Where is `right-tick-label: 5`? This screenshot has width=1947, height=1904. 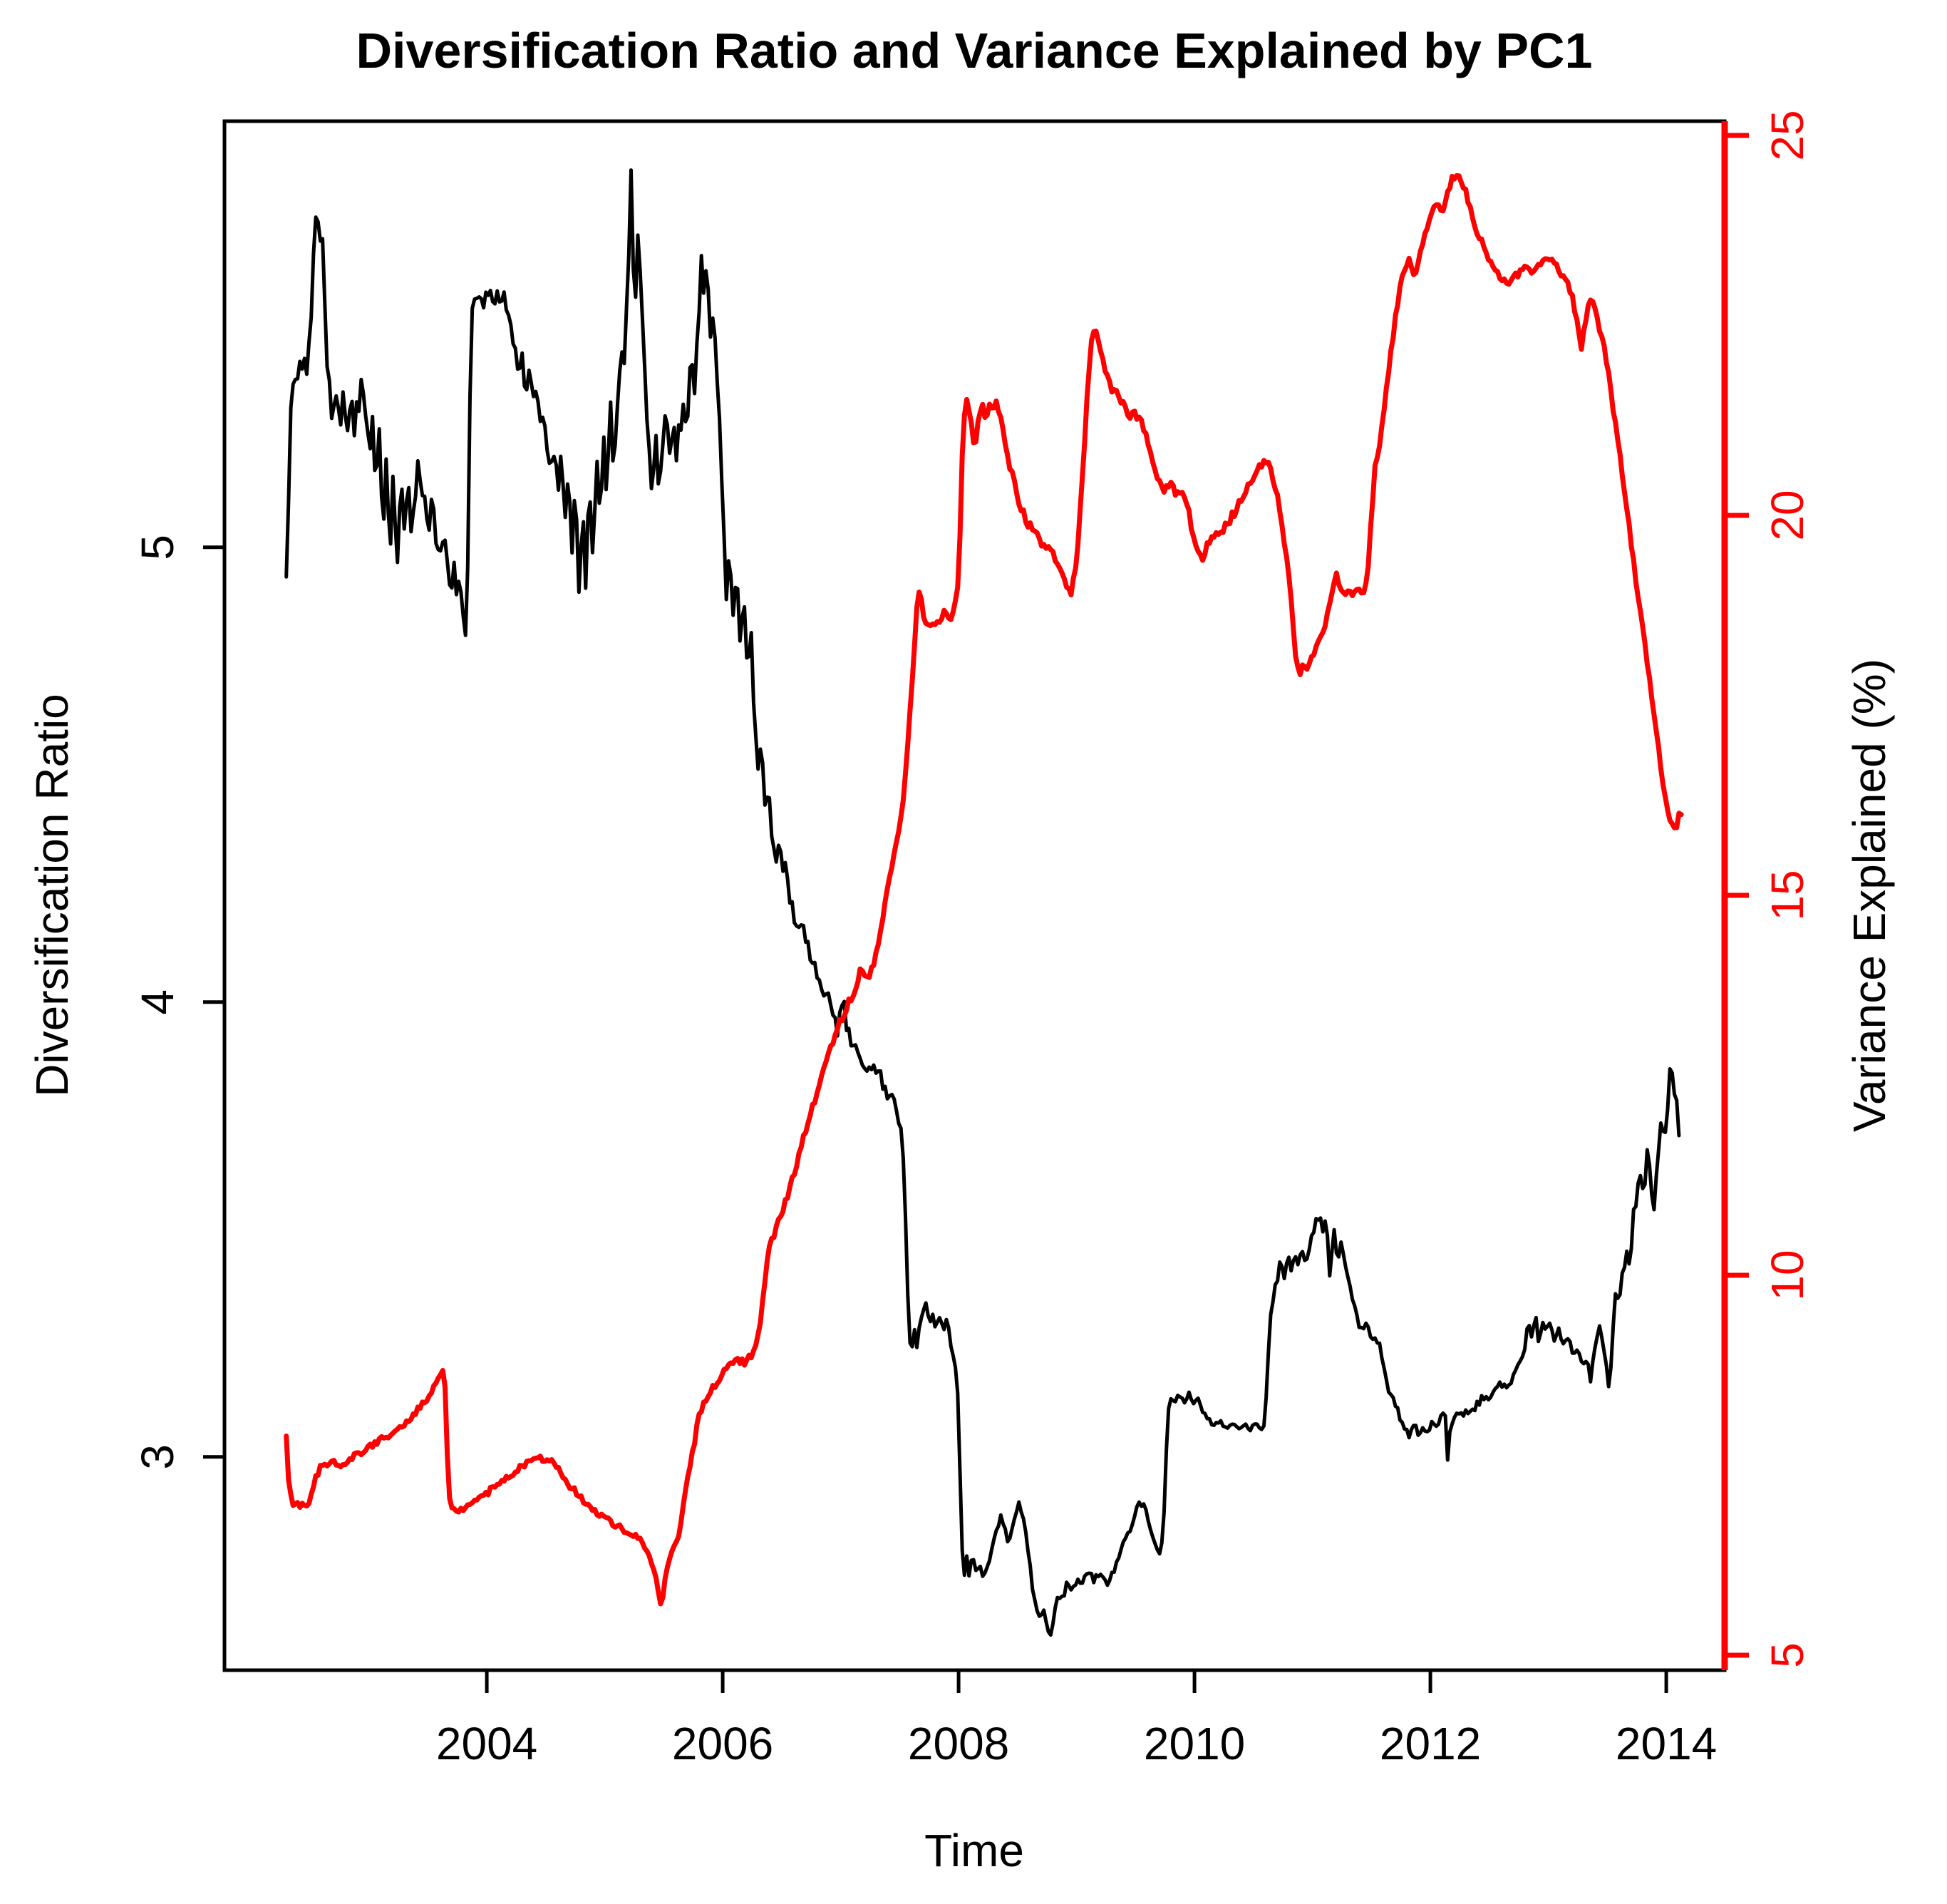 right-tick-label: 5 is located at coordinates (1788, 1655).